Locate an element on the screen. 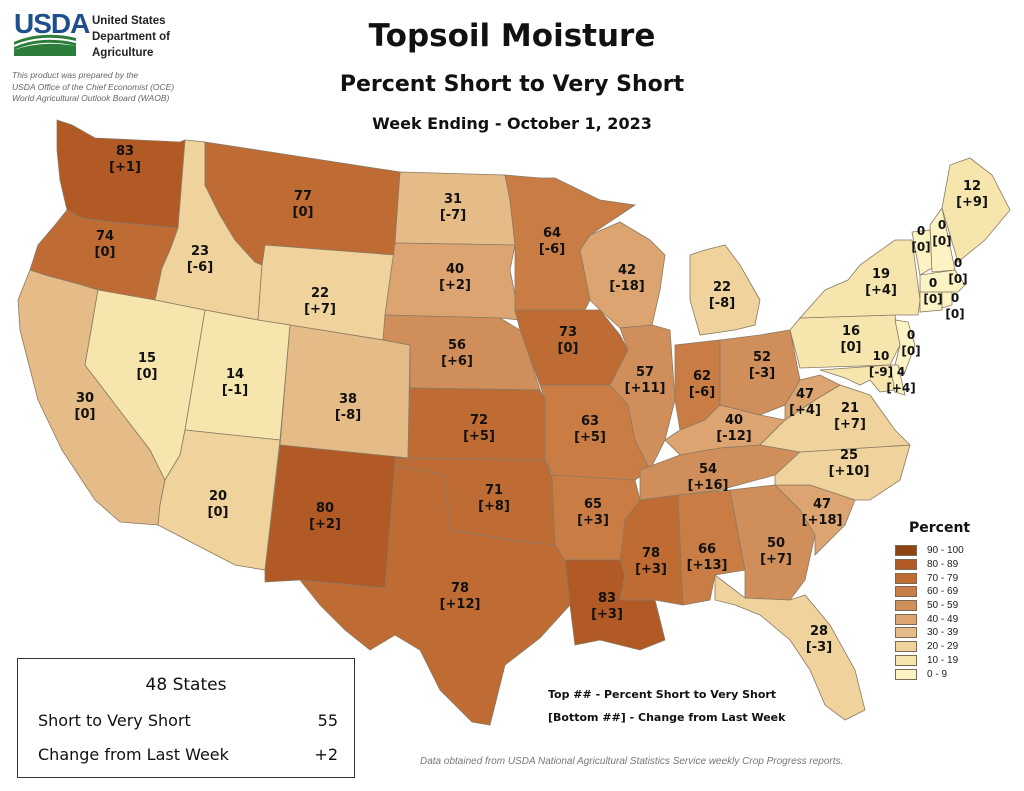  legend-label: 30 - 39 is located at coordinates (943, 633).